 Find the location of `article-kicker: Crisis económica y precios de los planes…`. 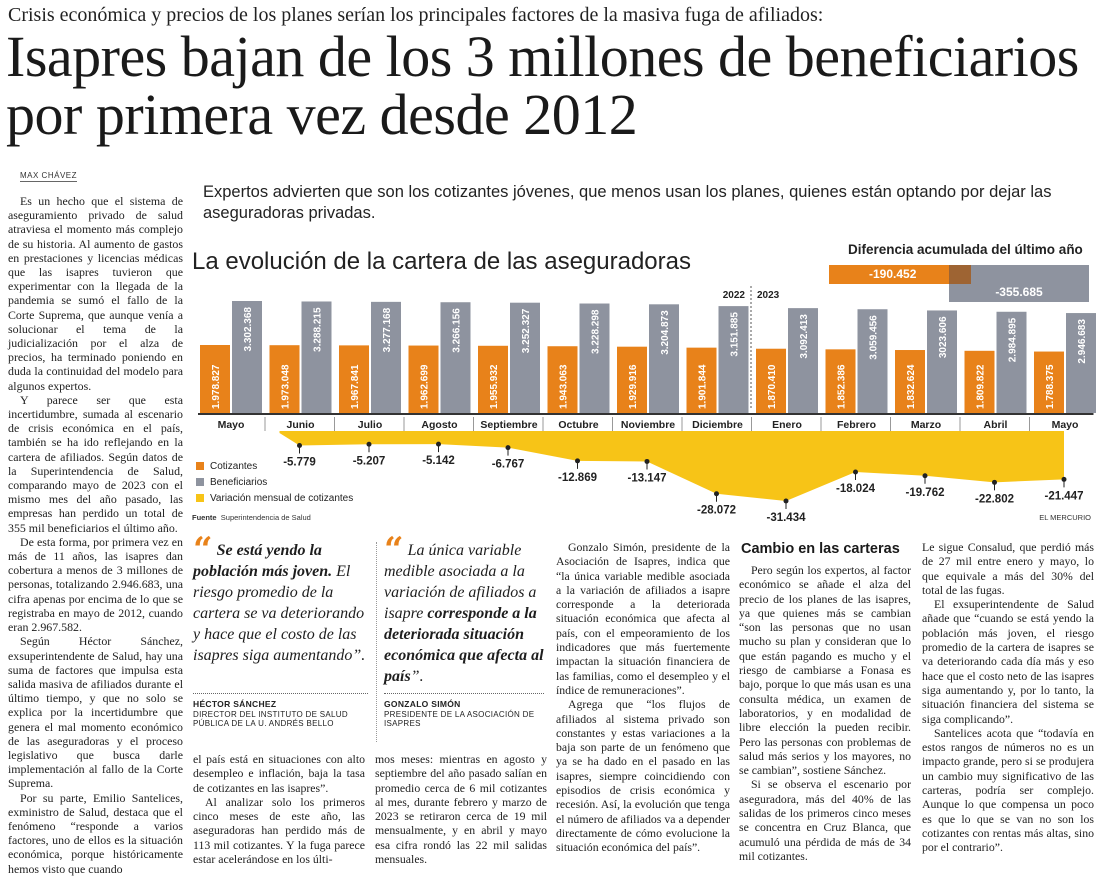

article-kicker: Crisis económica y precios de los planes… is located at coordinates (416, 15).